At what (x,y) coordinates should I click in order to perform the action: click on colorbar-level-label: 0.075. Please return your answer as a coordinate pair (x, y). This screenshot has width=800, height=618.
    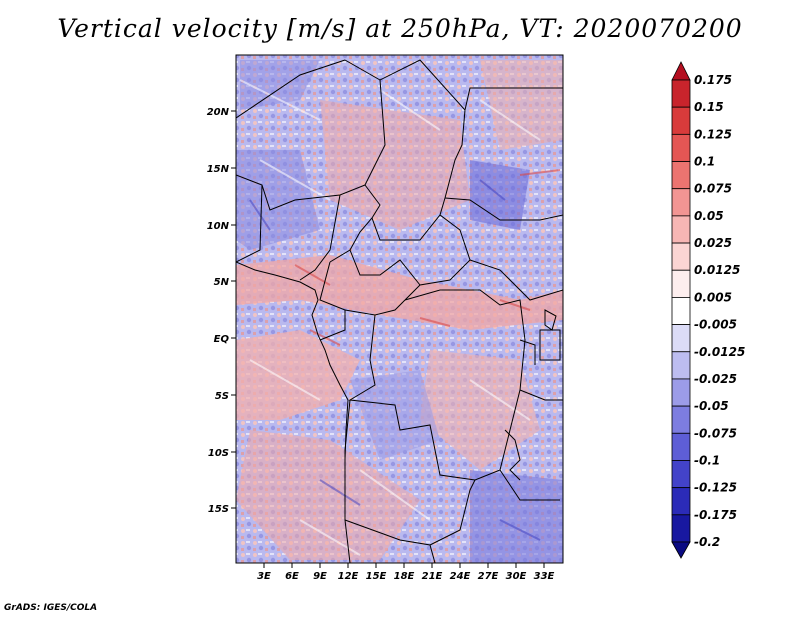
    Looking at the image, I should click on (713, 189).